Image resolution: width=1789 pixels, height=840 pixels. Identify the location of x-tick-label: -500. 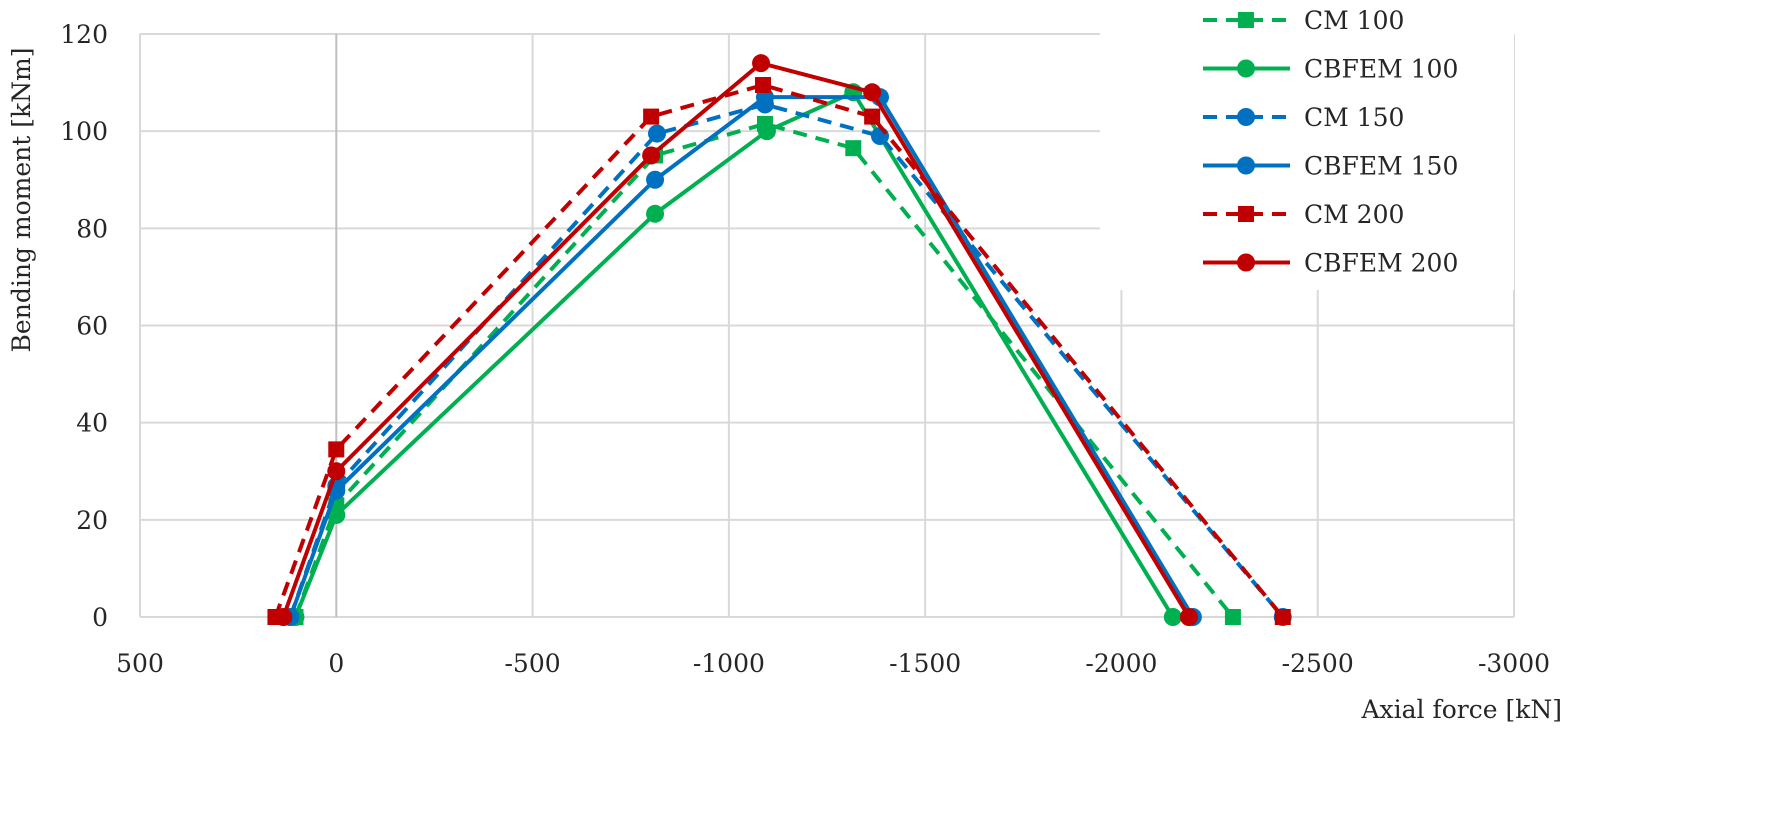
(532, 663).